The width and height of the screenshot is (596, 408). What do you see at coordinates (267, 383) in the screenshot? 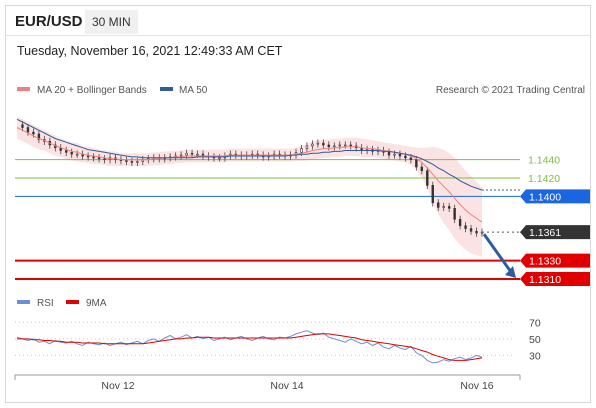
I see `x-axis: Nov 12 Nov 14 Nov 16` at bounding box center [267, 383].